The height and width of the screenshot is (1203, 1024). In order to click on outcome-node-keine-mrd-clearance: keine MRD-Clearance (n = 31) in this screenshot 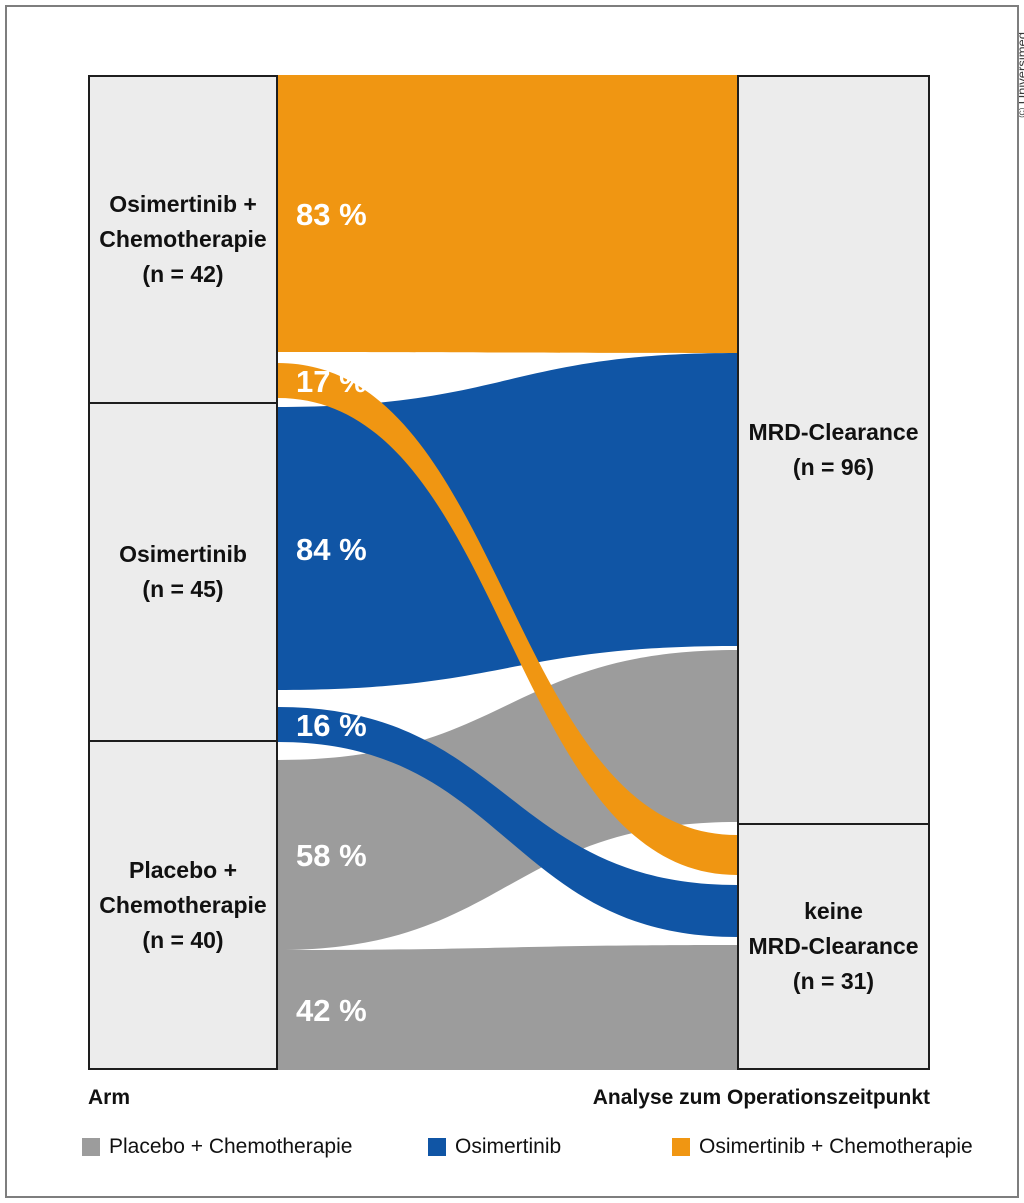, I will do `click(833, 946)`.